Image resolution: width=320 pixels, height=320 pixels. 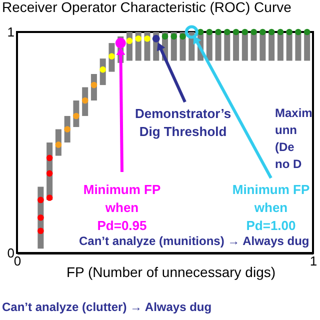 I want to click on annotation: Can’t analyze (munitions) → Always dug, so click(x=194, y=241).